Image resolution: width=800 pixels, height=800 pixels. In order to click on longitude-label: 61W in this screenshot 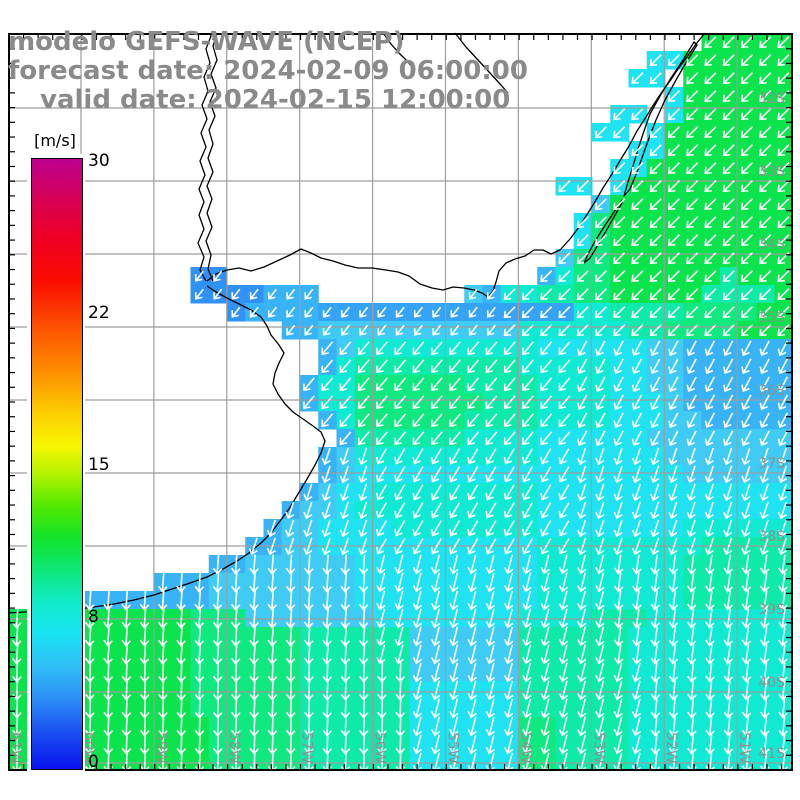, I will do `click(15, 748)`.